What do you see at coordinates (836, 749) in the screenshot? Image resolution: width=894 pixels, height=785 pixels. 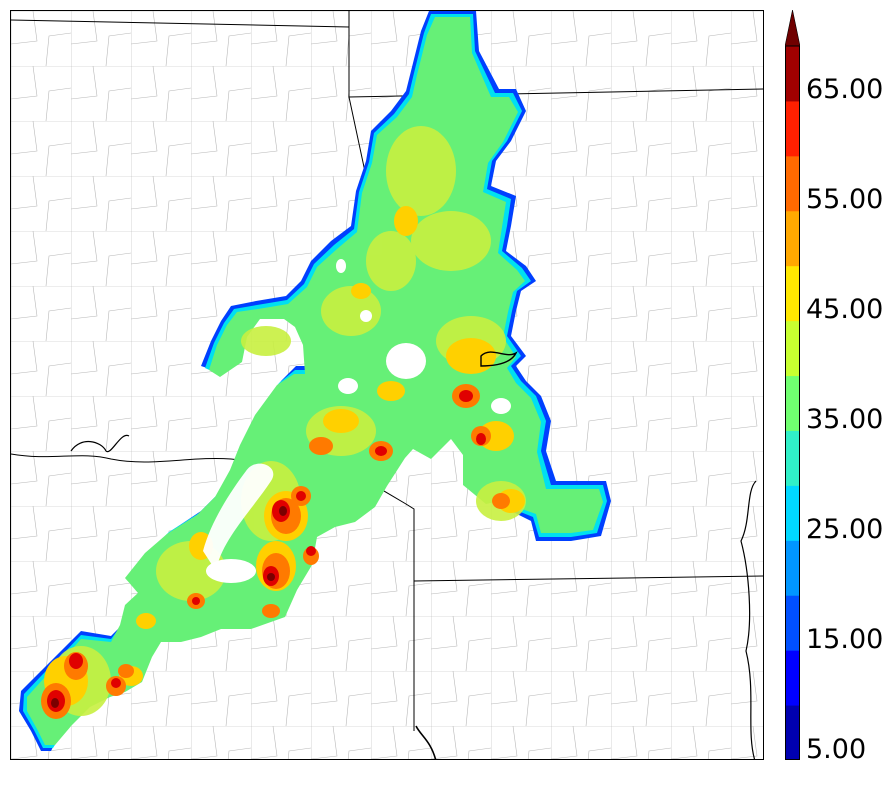 I see `colorbar-label: 5.00` at bounding box center [836, 749].